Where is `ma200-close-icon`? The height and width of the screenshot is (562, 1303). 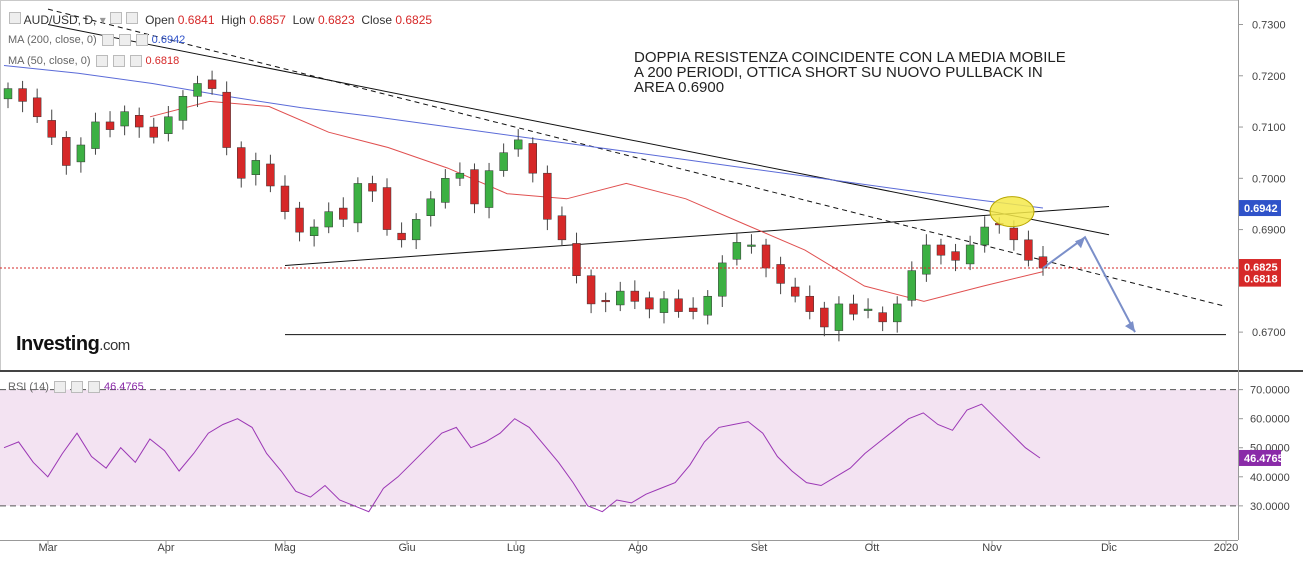 ma200-close-icon is located at coordinates (141, 40).